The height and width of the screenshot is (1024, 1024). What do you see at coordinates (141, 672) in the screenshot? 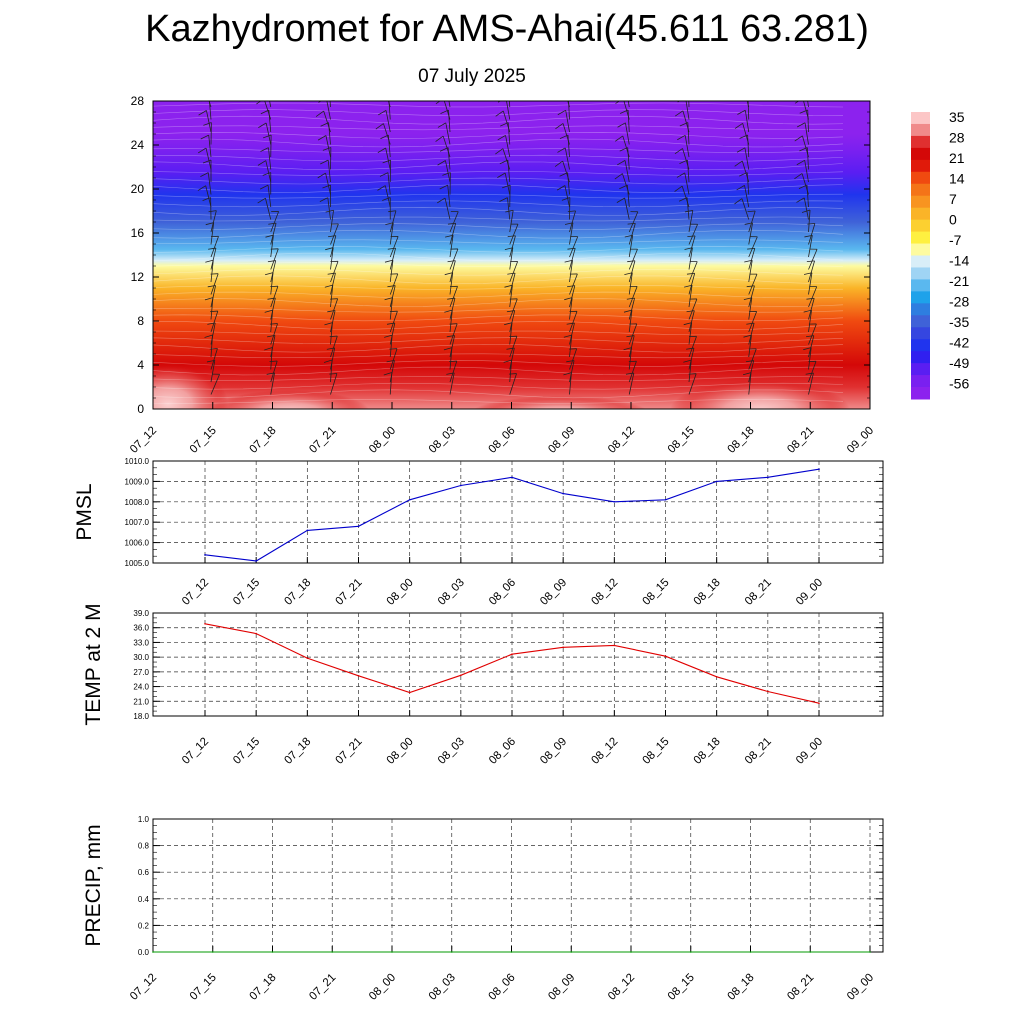
I see `y-tick-label: 27.0` at bounding box center [141, 672].